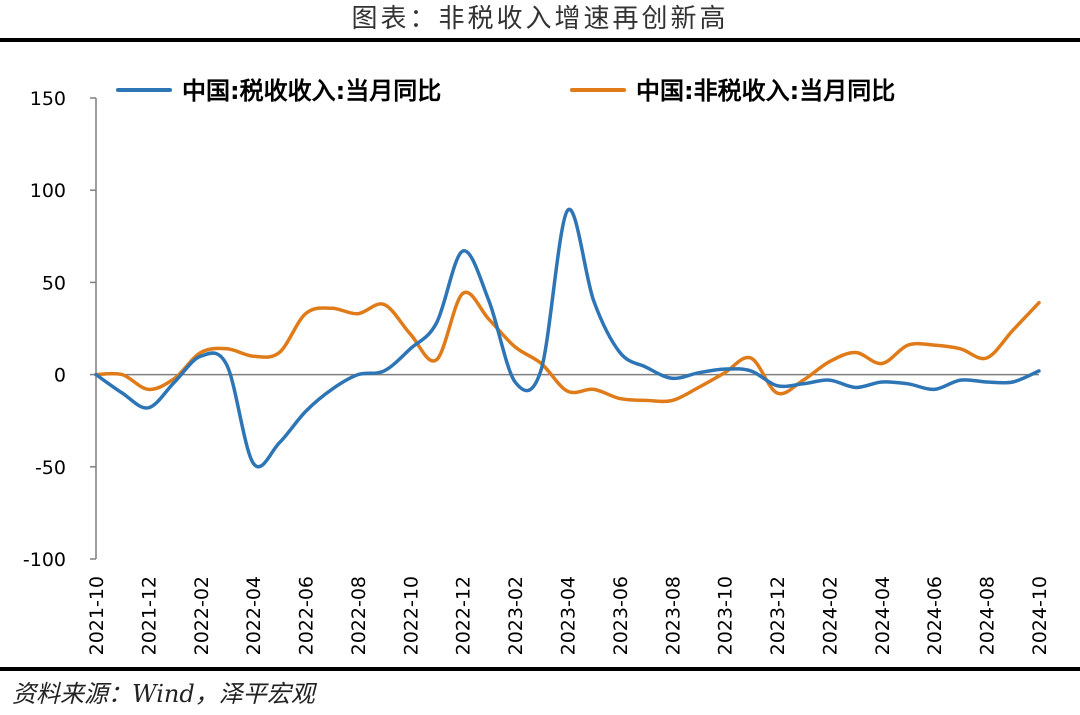 The height and width of the screenshot is (715, 1080). I want to click on x-tick-label: 2022-08, so click(359, 615).